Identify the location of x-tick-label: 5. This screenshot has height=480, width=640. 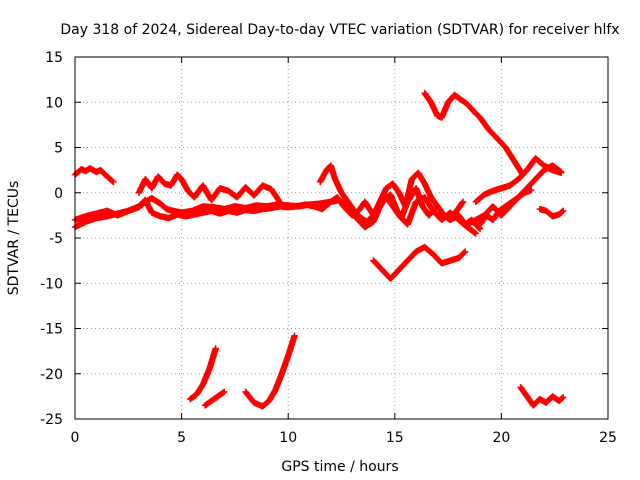
(181, 438).